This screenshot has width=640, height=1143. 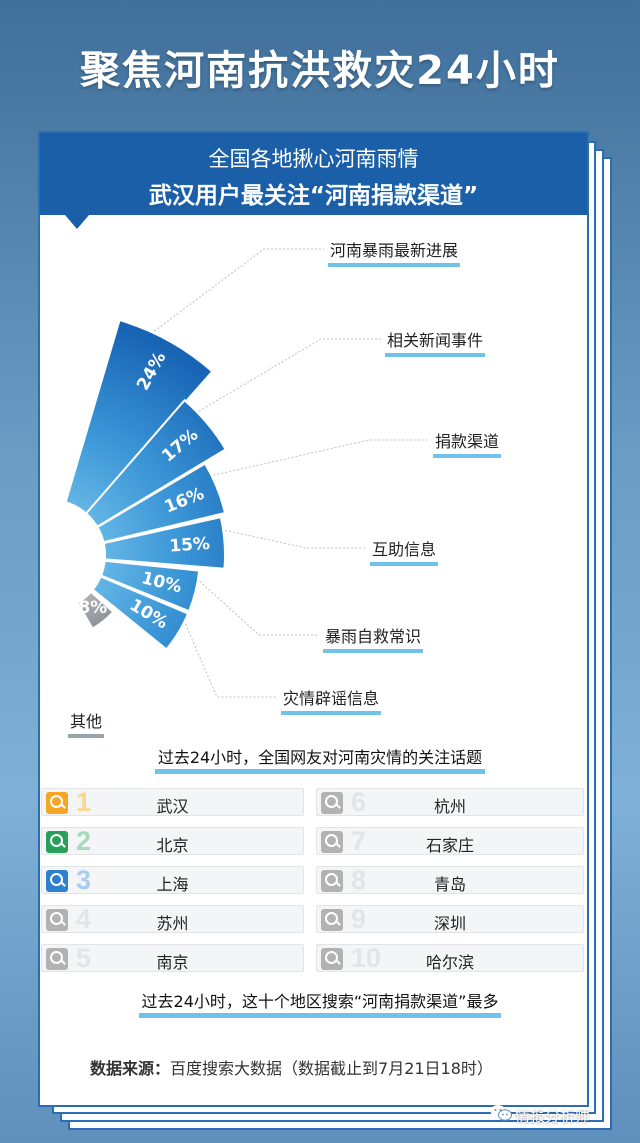 I want to click on ranking-item: 8 青岛, so click(x=450, y=880).